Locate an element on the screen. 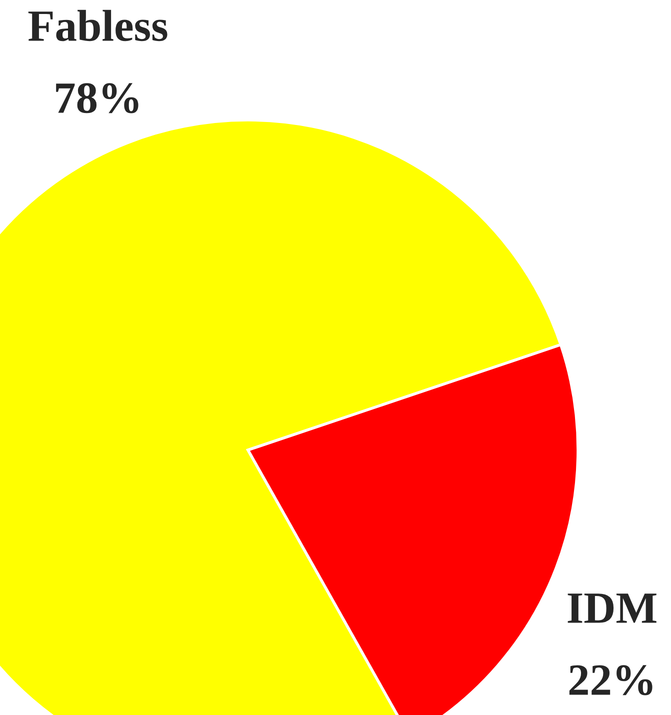 Image resolution: width=671 pixels, height=715 pixels. data-label: 78% is located at coordinates (97, 98).